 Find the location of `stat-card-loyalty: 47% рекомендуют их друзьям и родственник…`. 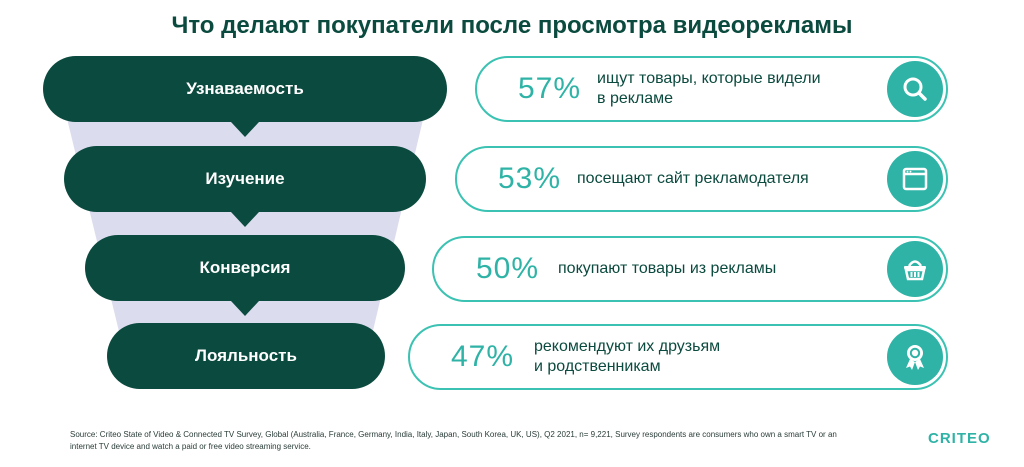

stat-card-loyalty: 47% рекомендуют их друзьям и родственник… is located at coordinates (678, 357).